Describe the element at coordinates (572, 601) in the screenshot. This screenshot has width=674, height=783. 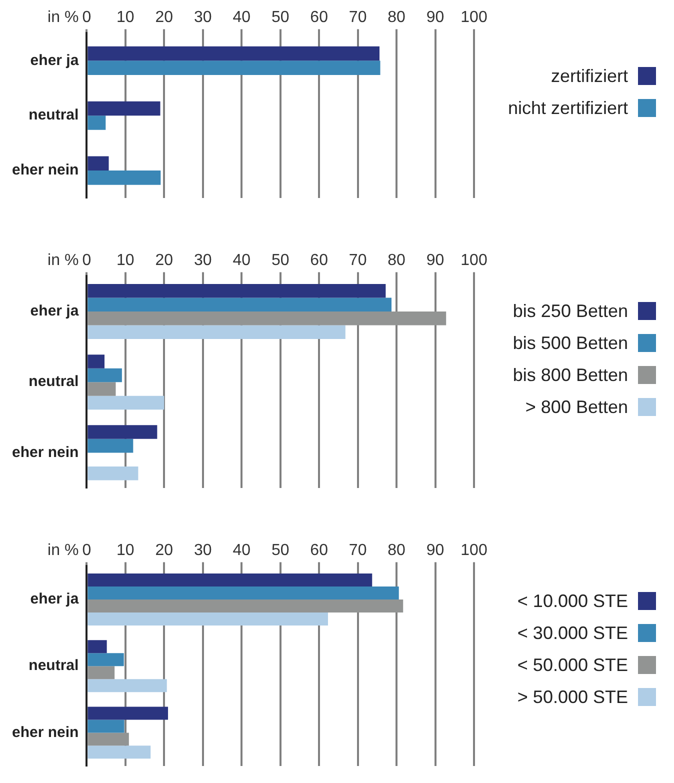
I see `legend-label: < 10.000 STE` at that location.